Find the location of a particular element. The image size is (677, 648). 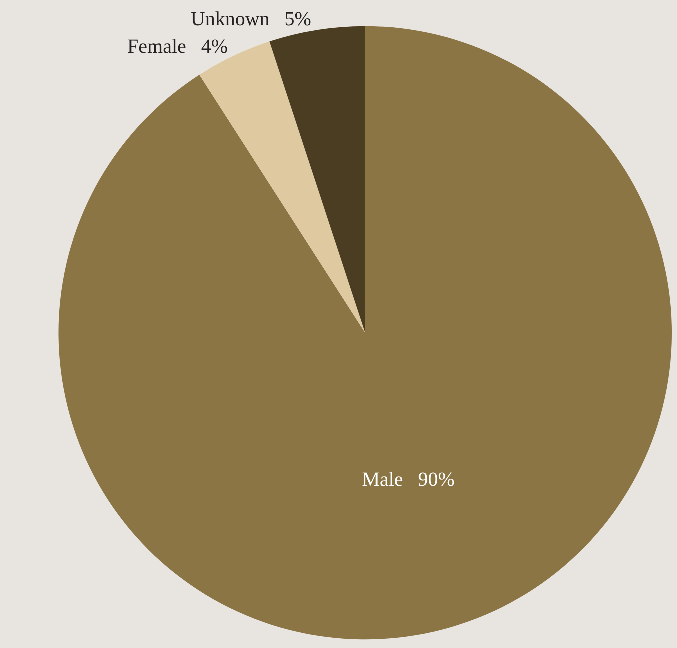

slice-label: Male 90% is located at coordinates (408, 480).